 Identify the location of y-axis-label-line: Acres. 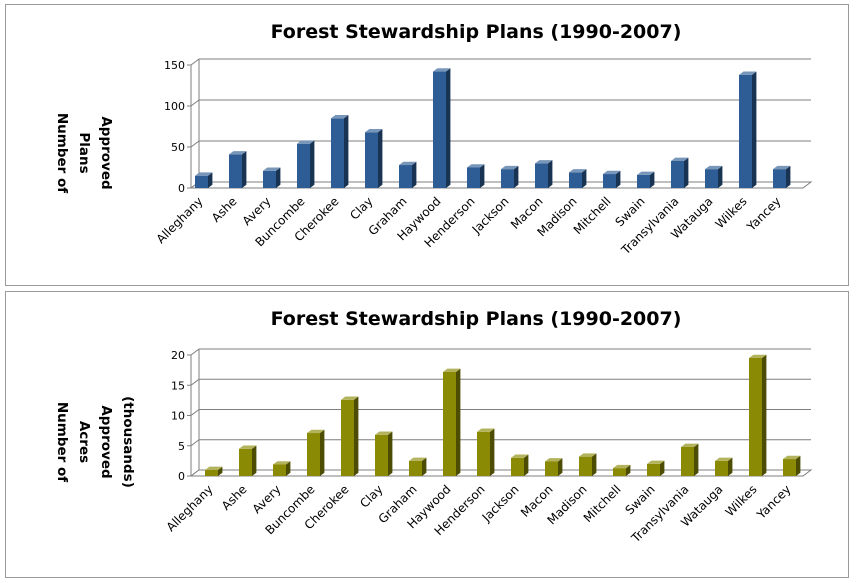
(84, 442).